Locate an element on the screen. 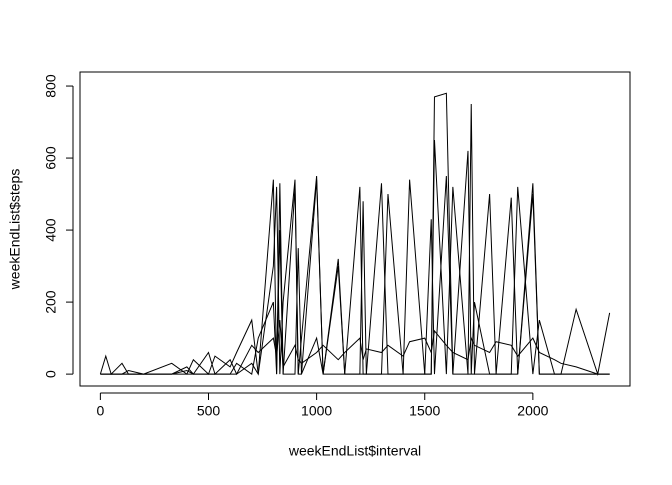  x-tick-label: 500 is located at coordinates (209, 411).